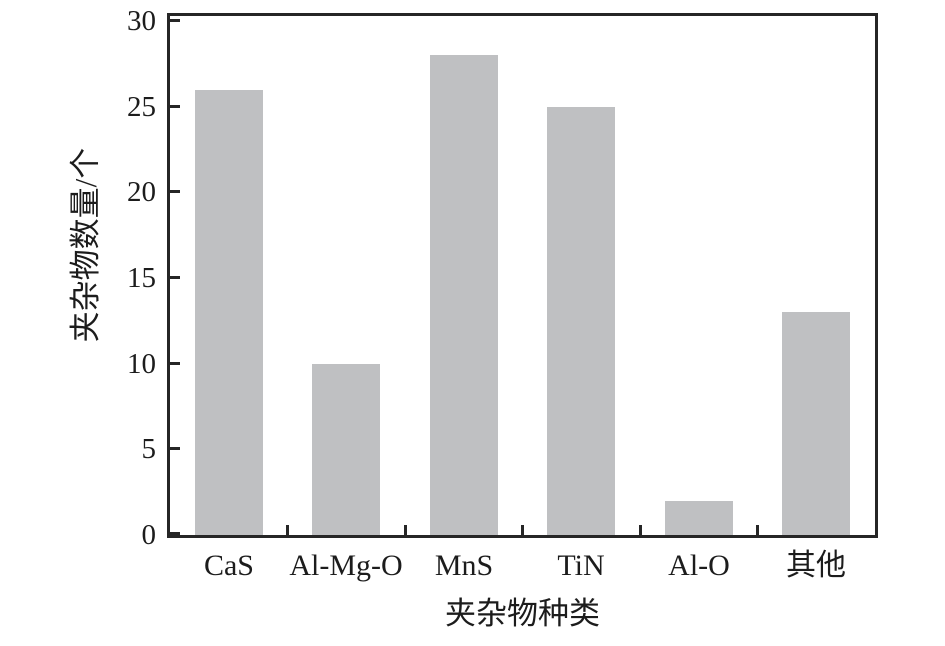 The image size is (945, 646). What do you see at coordinates (581, 565) in the screenshot?
I see `x-category-label-tin: TiN` at bounding box center [581, 565].